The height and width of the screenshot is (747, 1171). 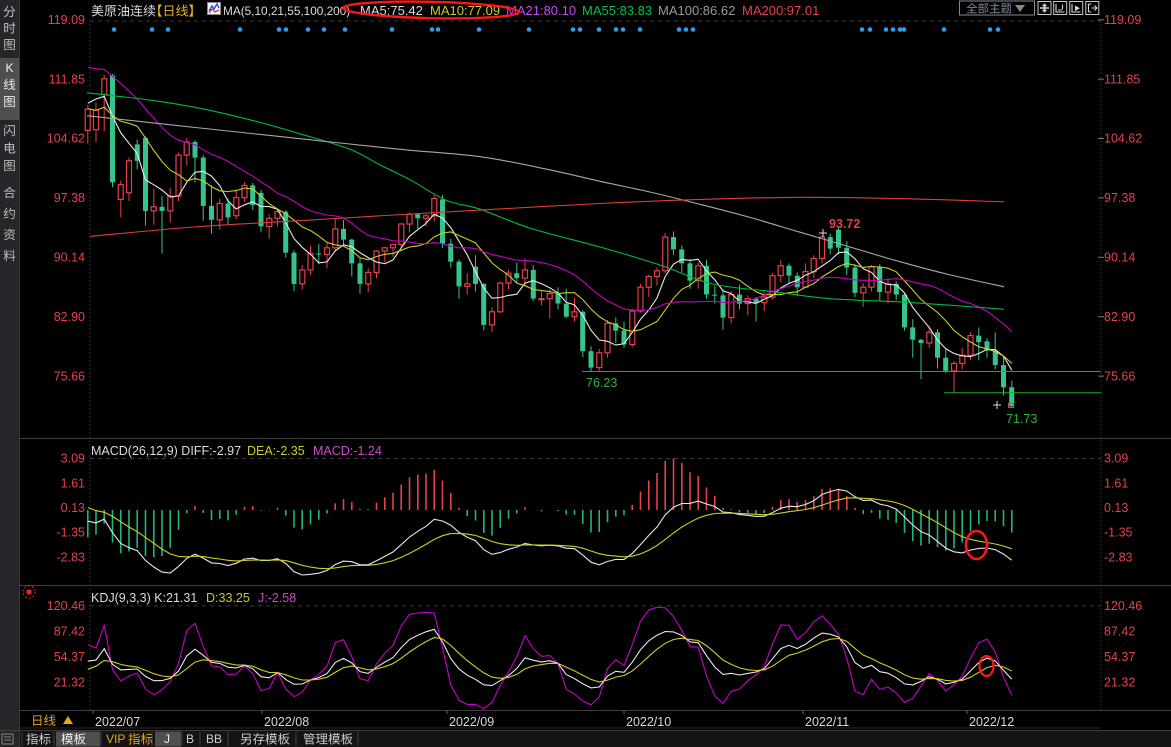 I want to click on svg-text: 2022/08, so click(x=286, y=722).